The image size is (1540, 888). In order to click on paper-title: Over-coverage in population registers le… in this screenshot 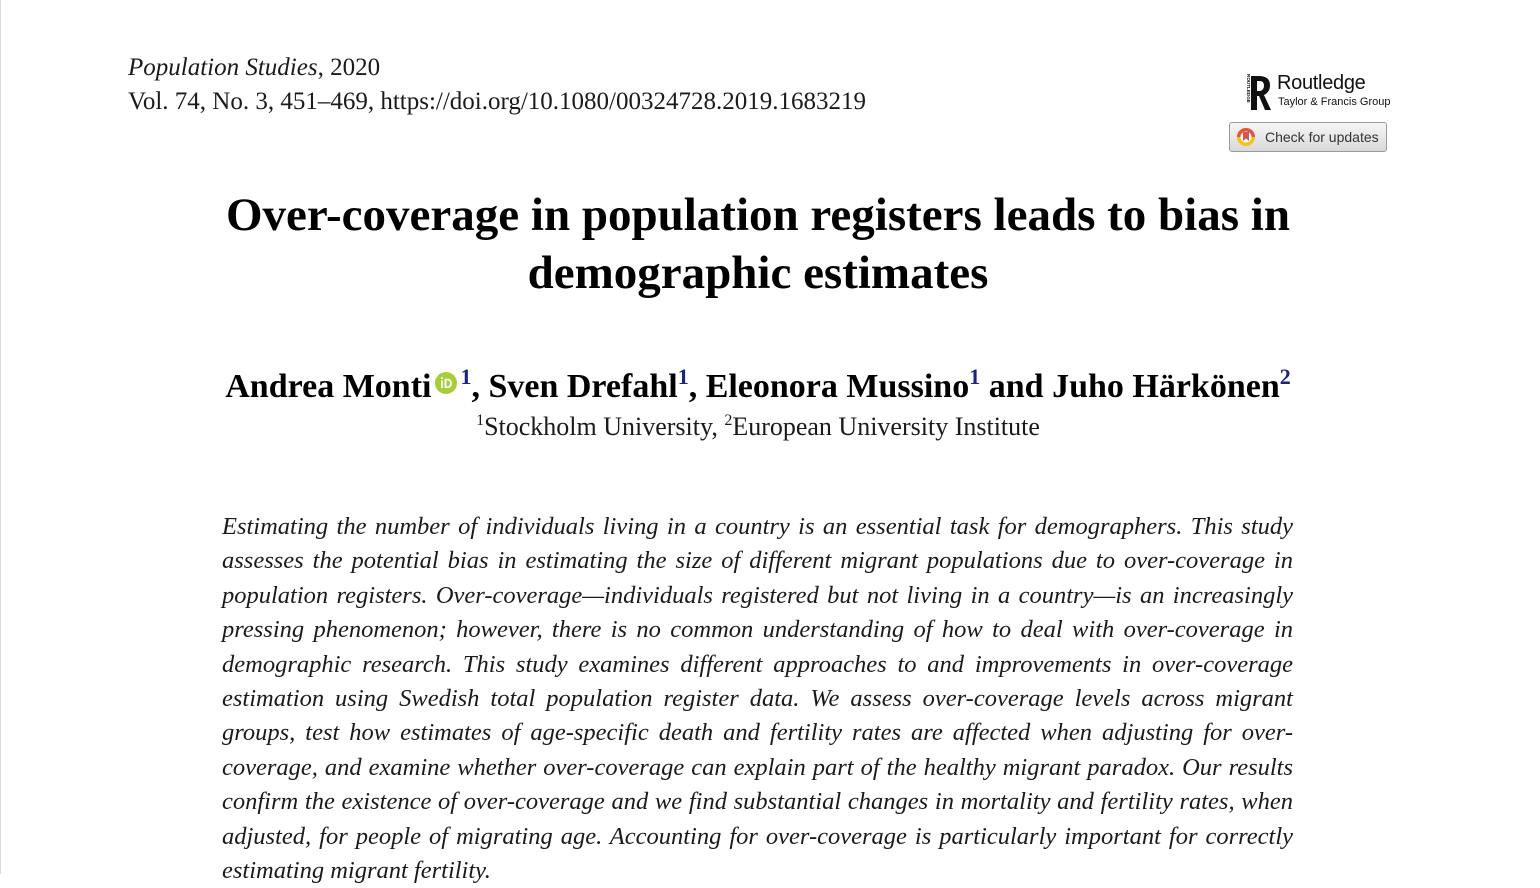, I will do `click(758, 244)`.